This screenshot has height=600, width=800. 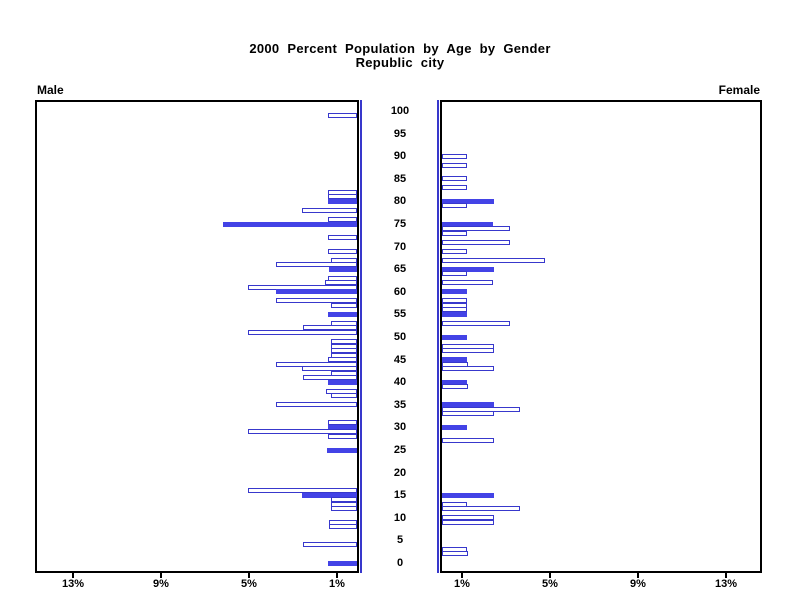 I want to click on female-tick-label-13: 13%, so click(x=726, y=584).